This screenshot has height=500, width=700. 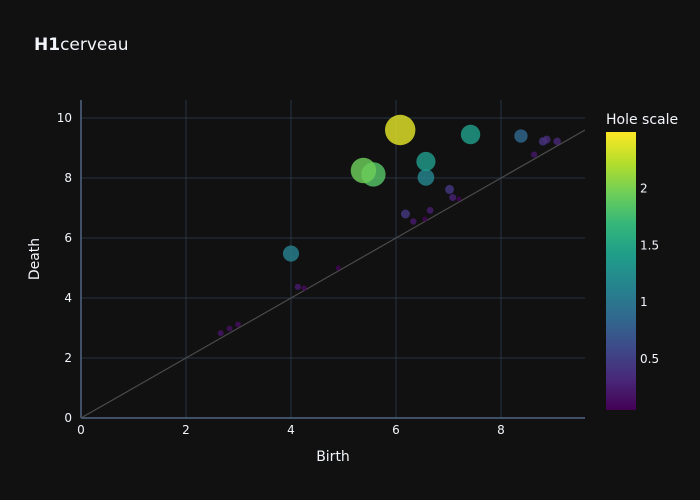 I want to click on colorbar-tick-label: 1, so click(x=644, y=302).